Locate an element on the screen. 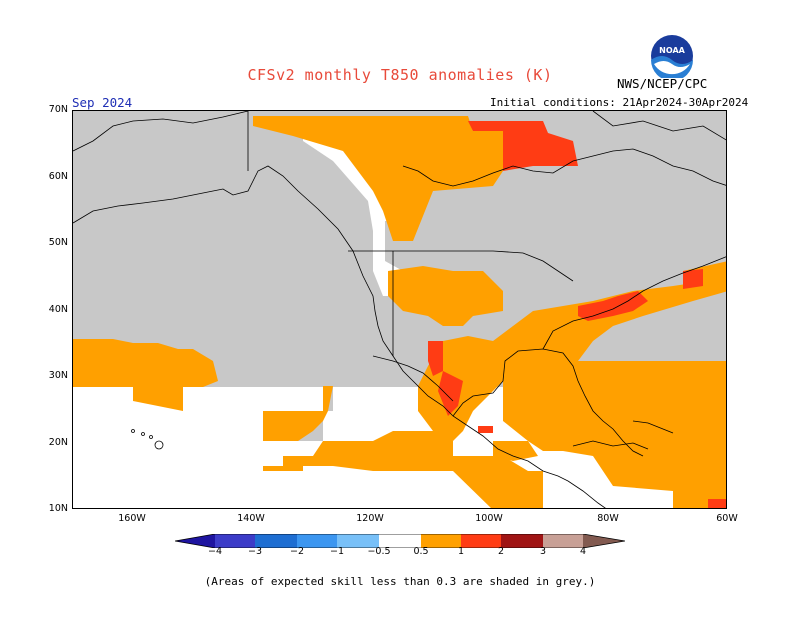  colorbar-tick: −4 is located at coordinates (215, 551).